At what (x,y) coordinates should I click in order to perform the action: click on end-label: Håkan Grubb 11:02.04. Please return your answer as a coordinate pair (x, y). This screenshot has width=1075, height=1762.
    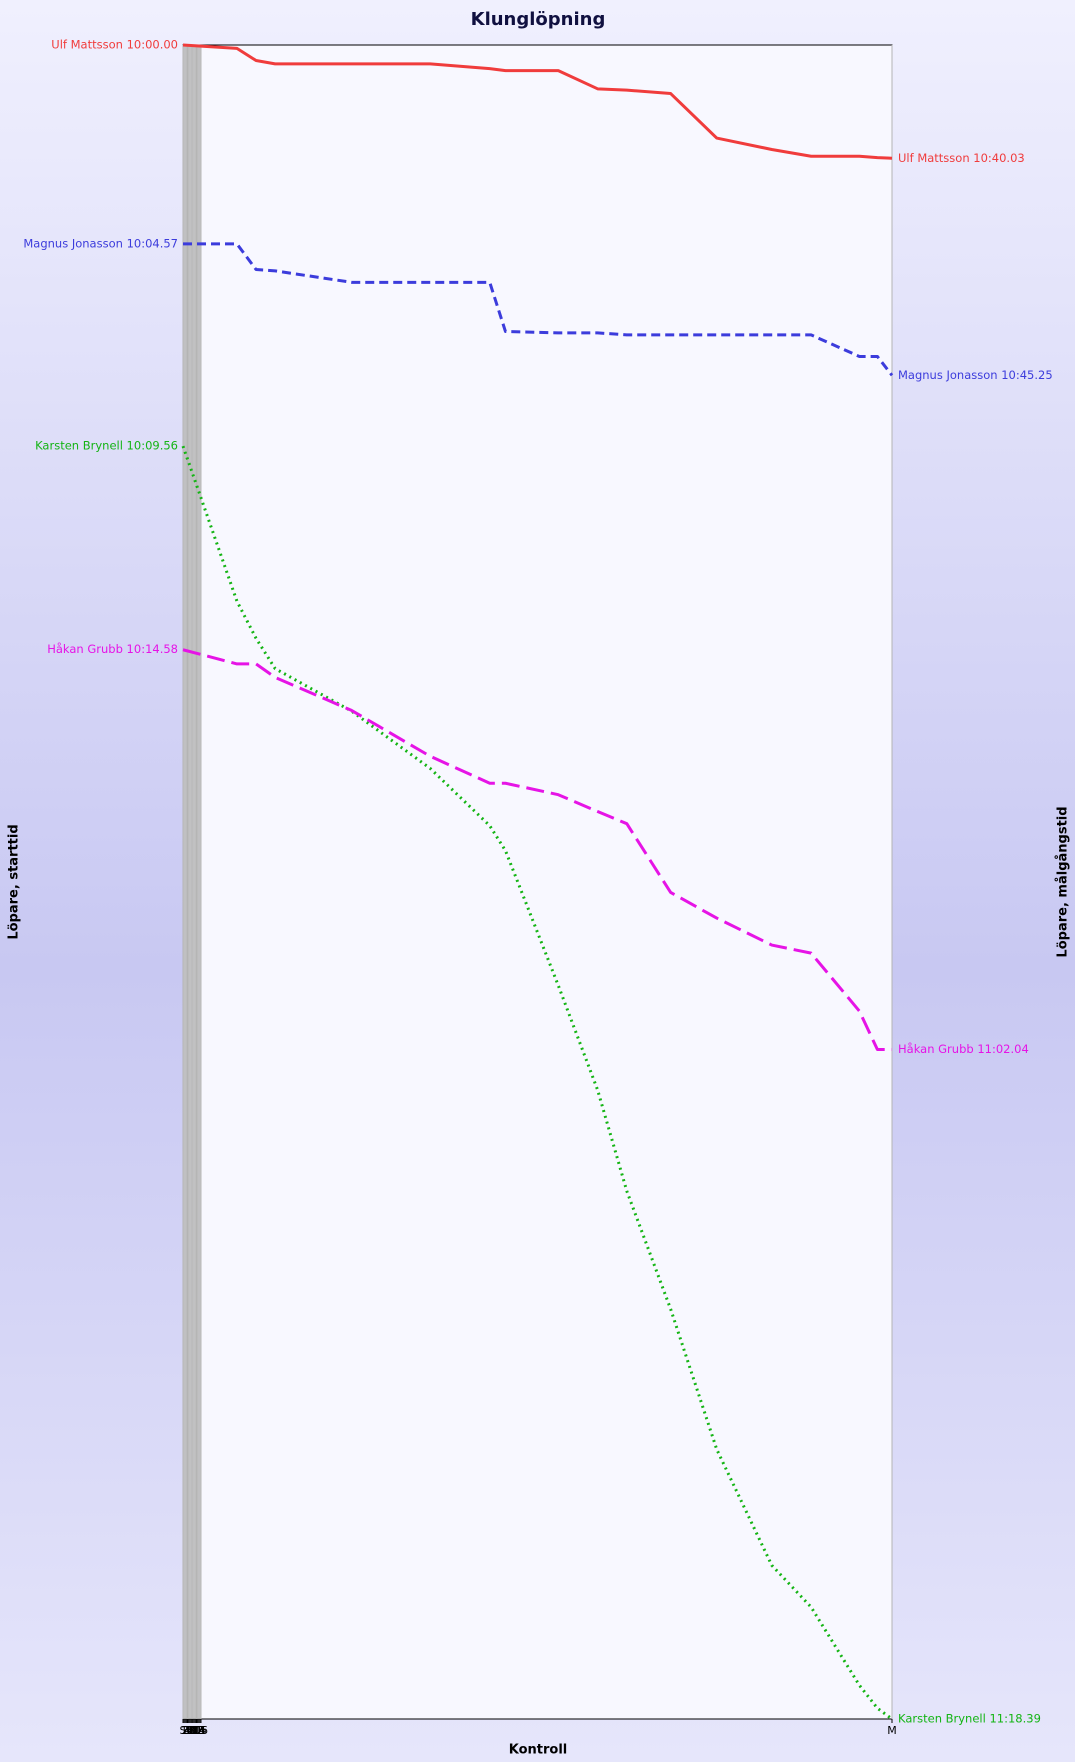
    Looking at the image, I should click on (963, 1049).